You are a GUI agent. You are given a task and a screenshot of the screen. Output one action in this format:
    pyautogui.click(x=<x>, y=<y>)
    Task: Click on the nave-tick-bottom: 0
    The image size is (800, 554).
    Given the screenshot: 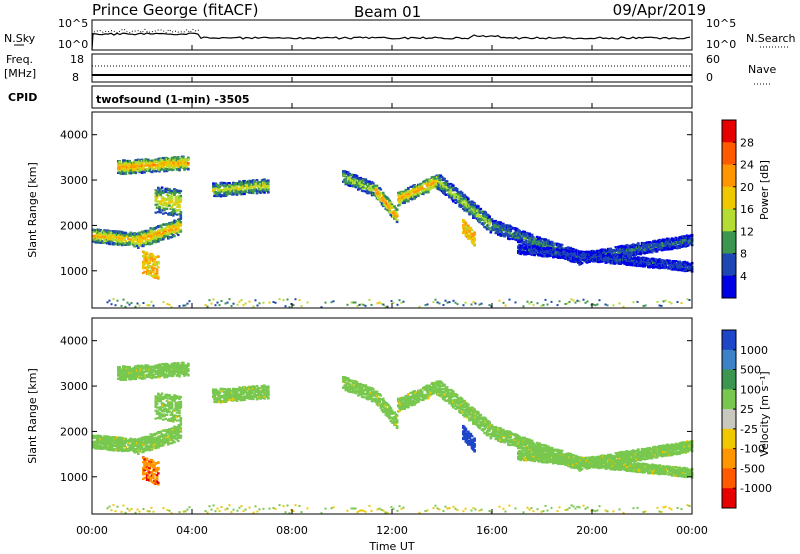 What is the action you would take?
    pyautogui.click(x=709, y=77)
    